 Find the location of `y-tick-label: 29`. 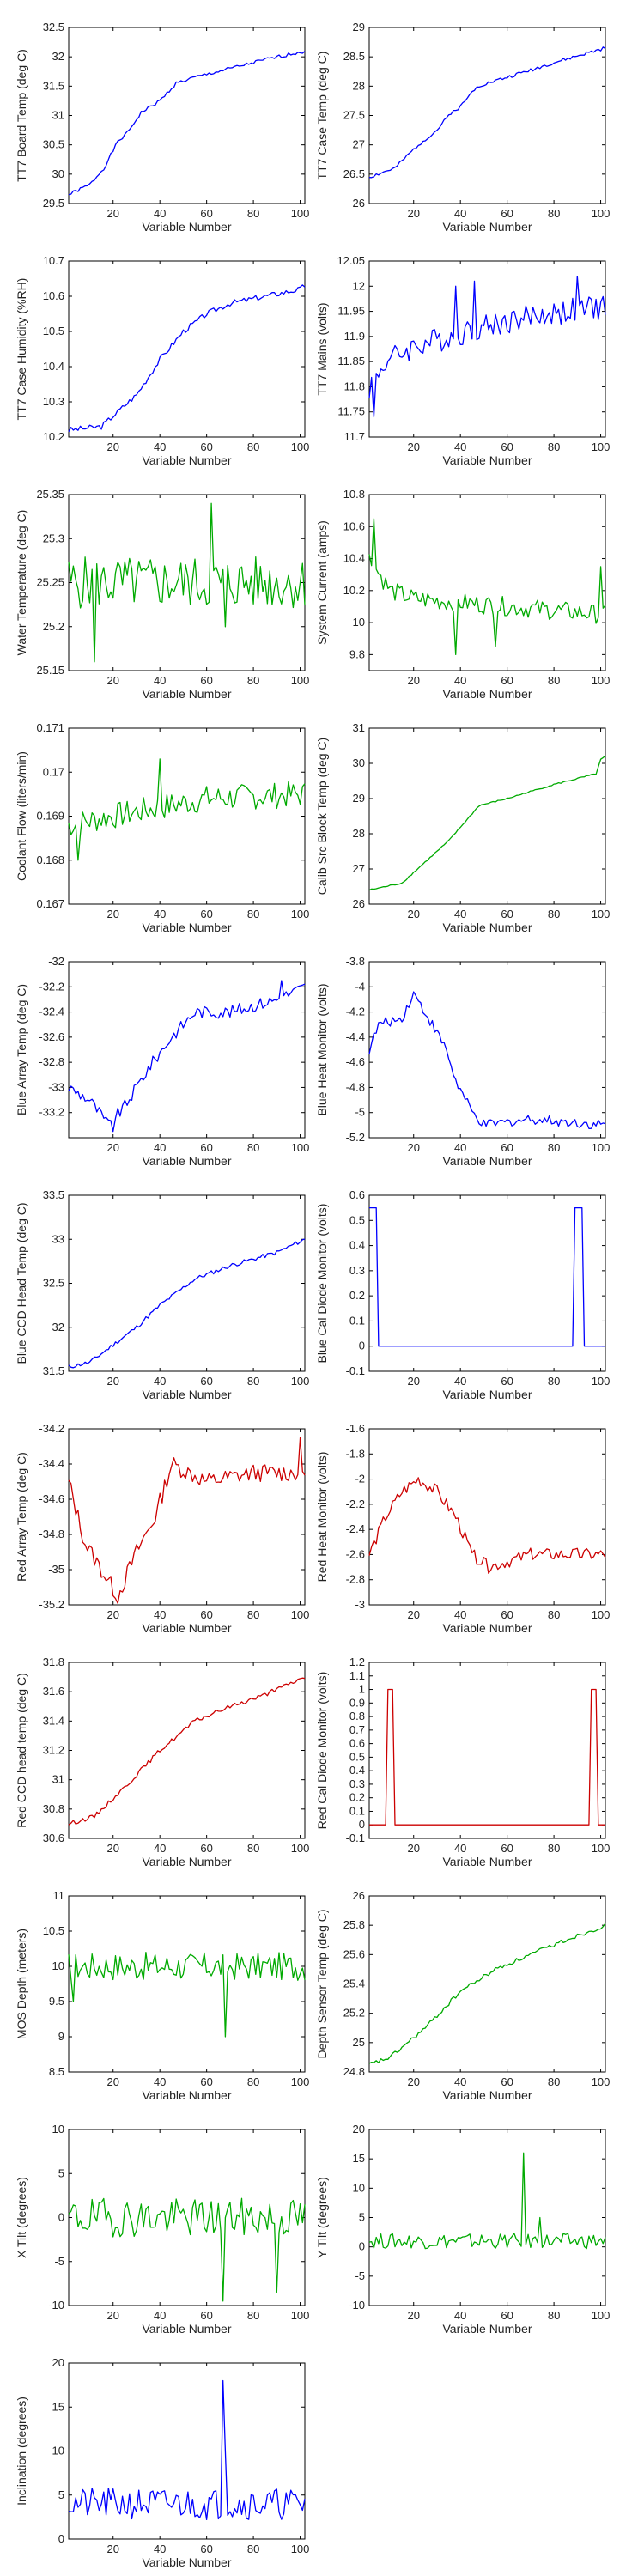

y-tick-label: 29 is located at coordinates (359, 27).